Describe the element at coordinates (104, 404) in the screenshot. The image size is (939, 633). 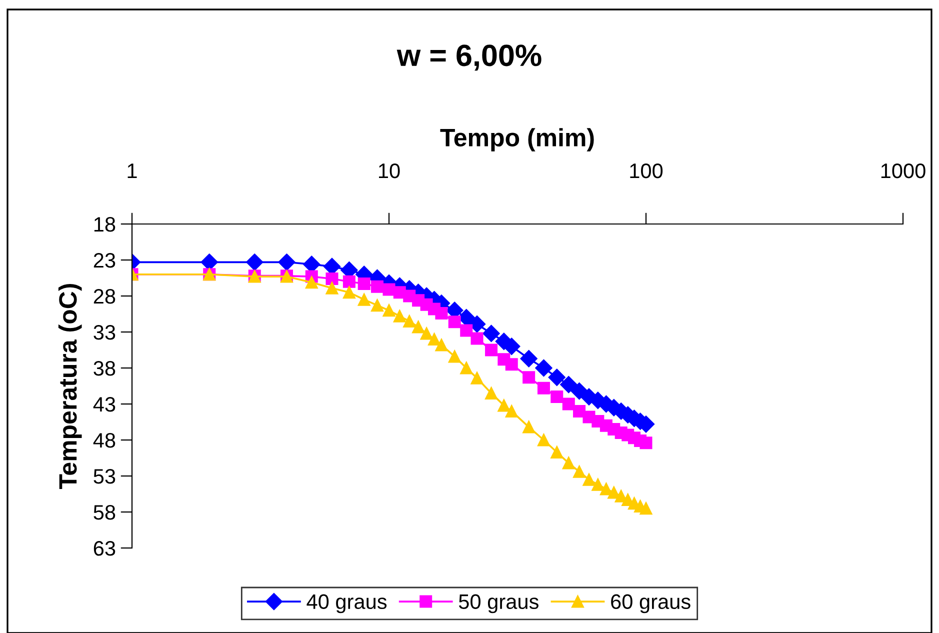
I see `y-tick-label: 43` at that location.